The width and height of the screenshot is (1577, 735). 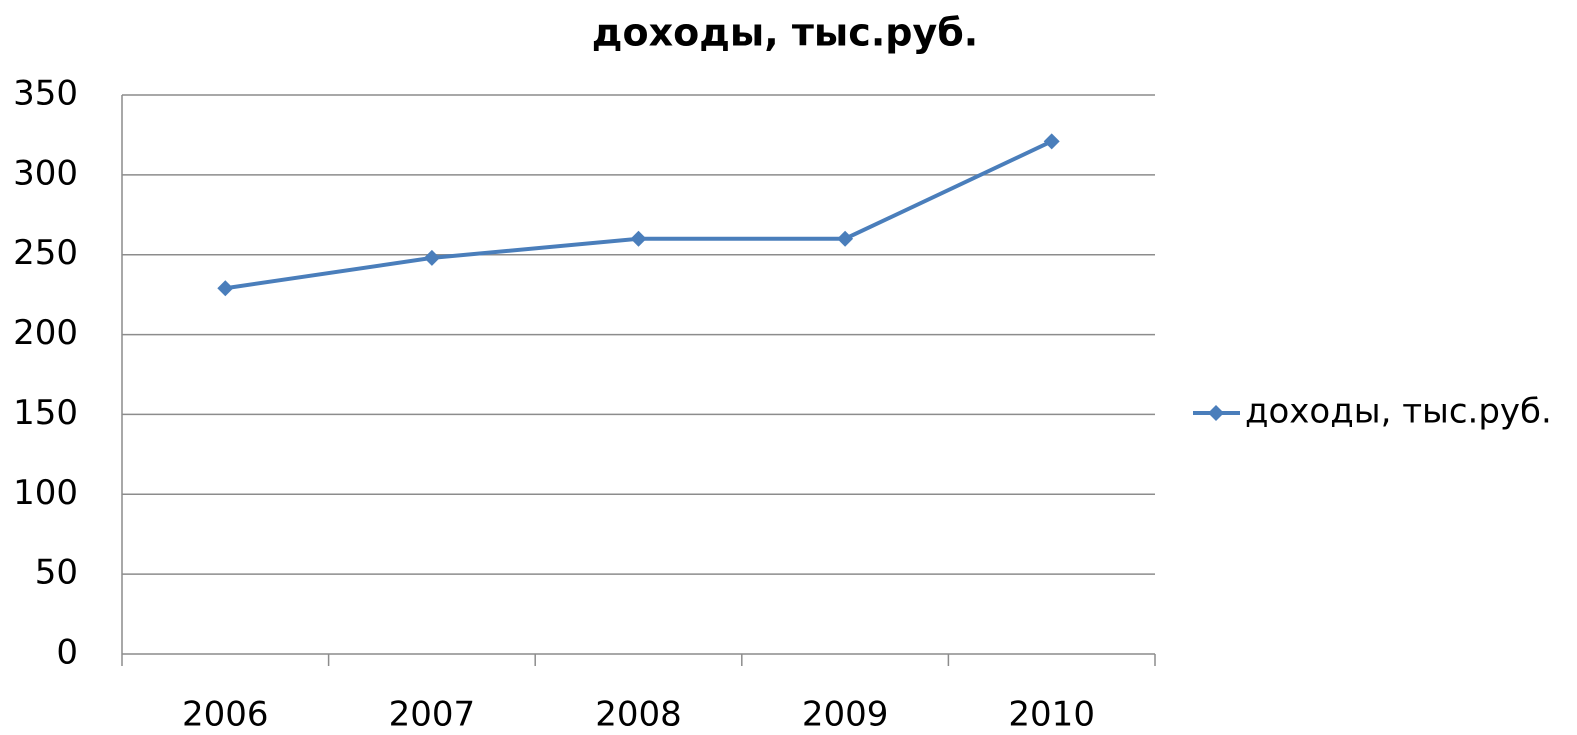 What do you see at coordinates (45, 493) in the screenshot?
I see `y-tick-label: 100` at bounding box center [45, 493].